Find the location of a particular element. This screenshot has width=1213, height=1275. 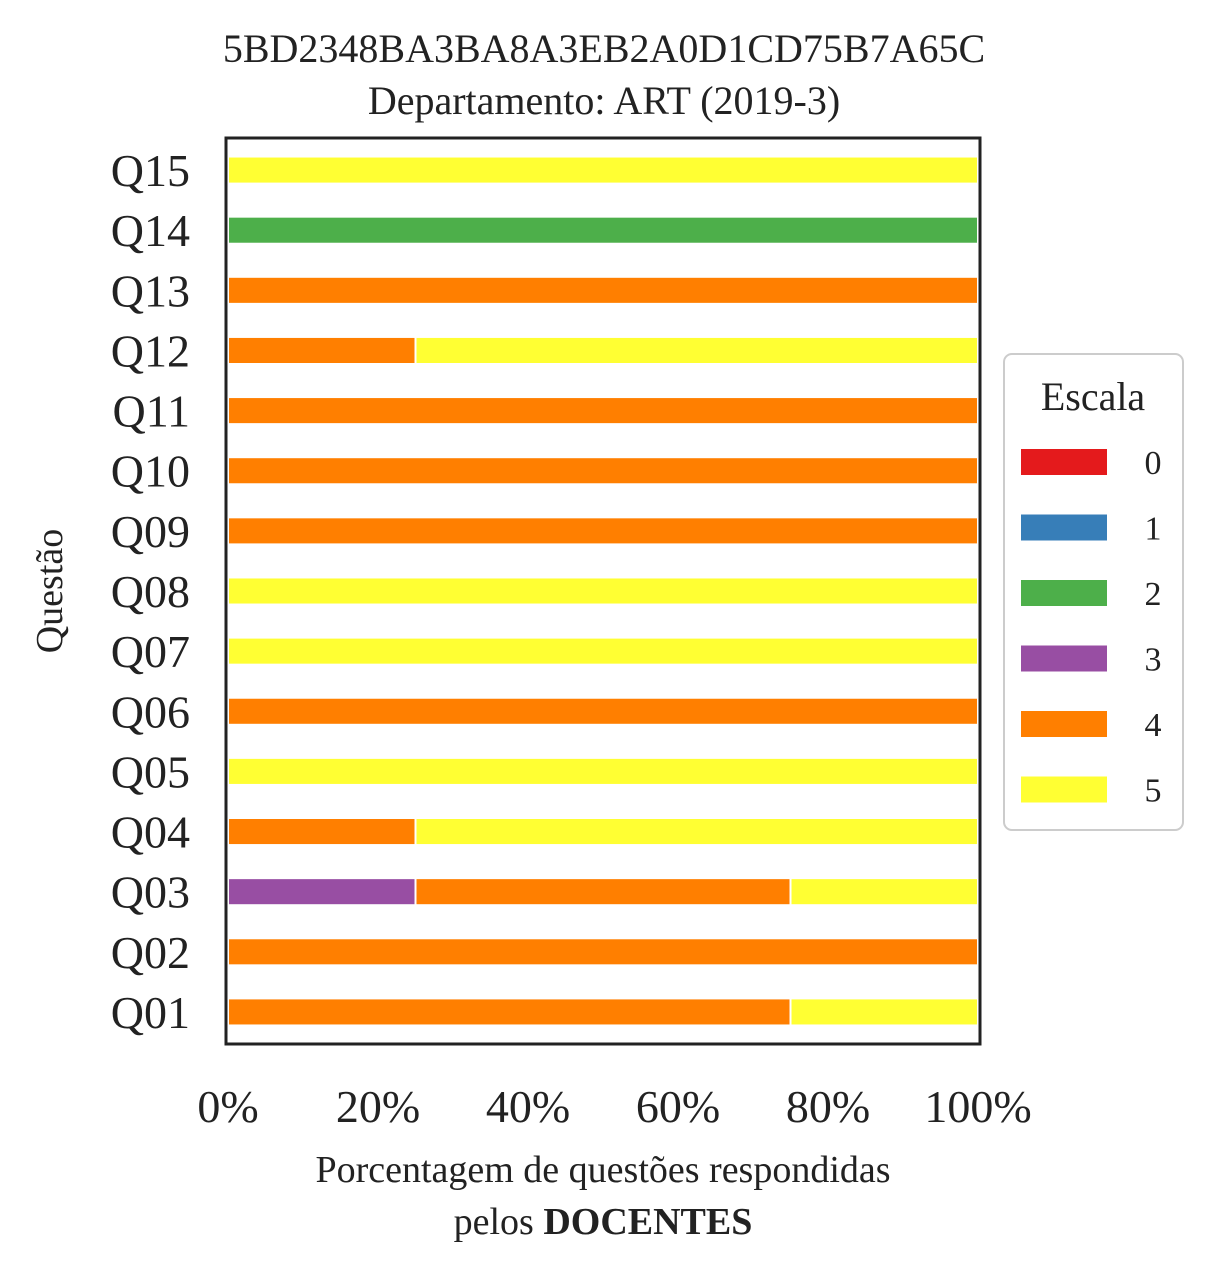

chart-subtitle: Departamento: ART (2019-3) is located at coordinates (604, 100).